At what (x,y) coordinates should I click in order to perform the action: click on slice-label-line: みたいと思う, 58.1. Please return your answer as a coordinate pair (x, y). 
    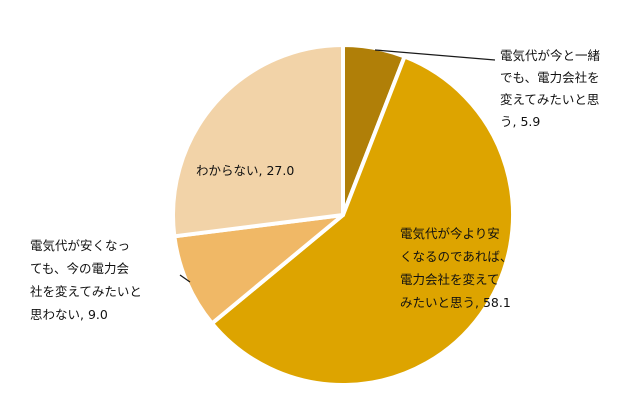
    Looking at the image, I should click on (455, 302).